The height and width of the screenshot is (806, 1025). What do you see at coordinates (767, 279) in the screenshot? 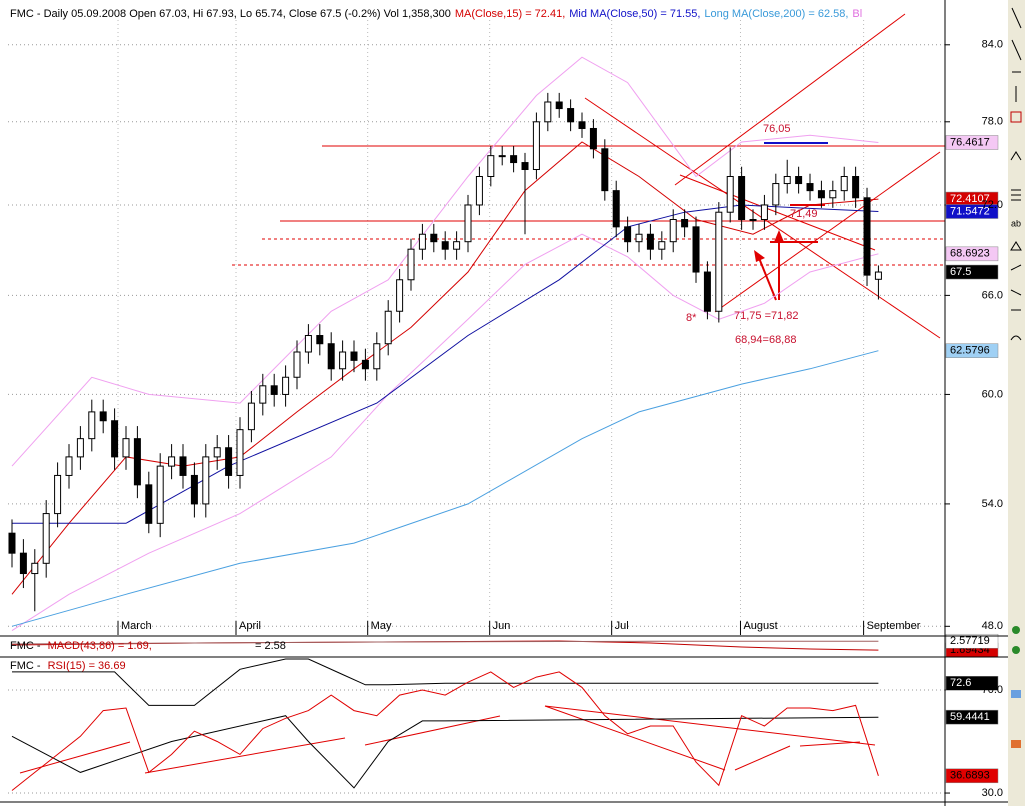
I see `arrow` at bounding box center [767, 279].